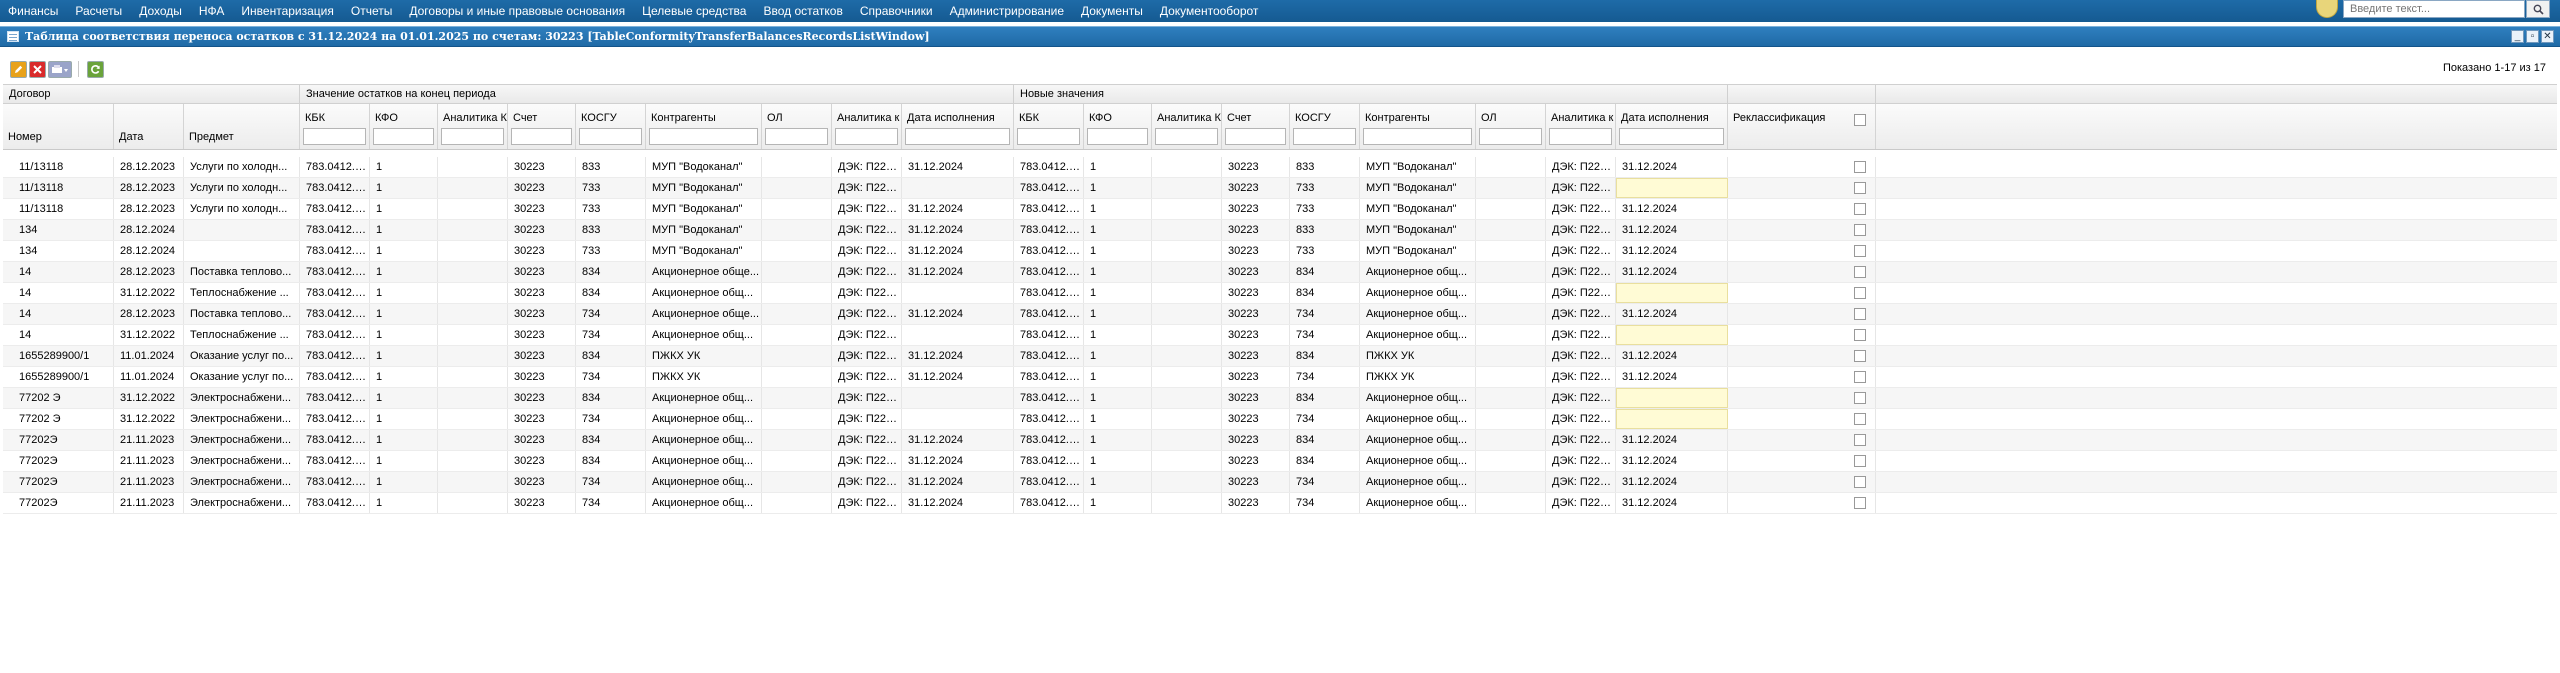 The width and height of the screenshot is (2560, 673). I want to click on global-search-input, so click(2434, 9).